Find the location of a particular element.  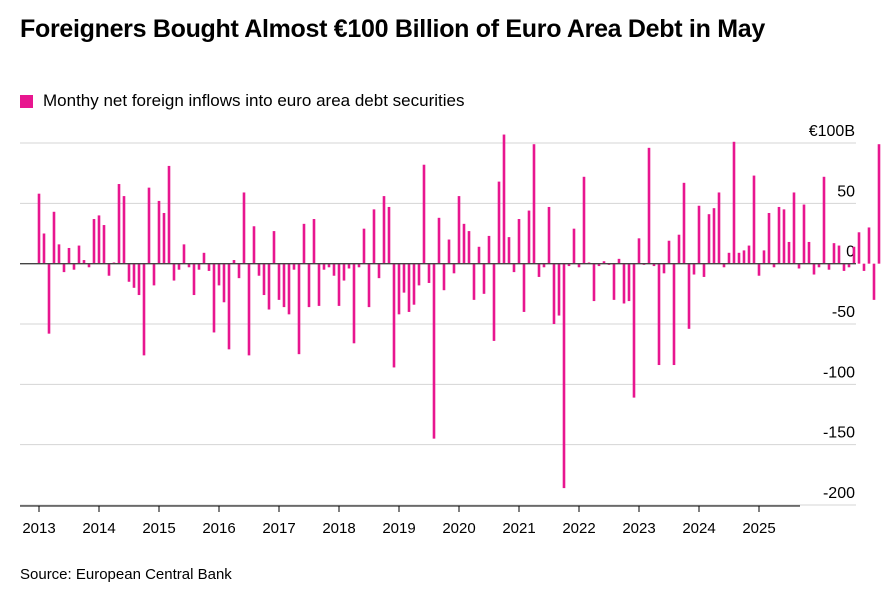

x-tick-label: 2024 is located at coordinates (698, 528).